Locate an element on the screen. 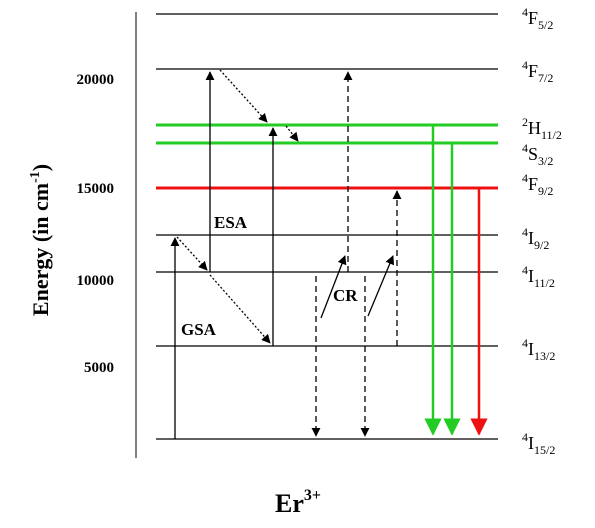 The image size is (595, 528). tick-label-5000: 5000 is located at coordinates (99, 368).